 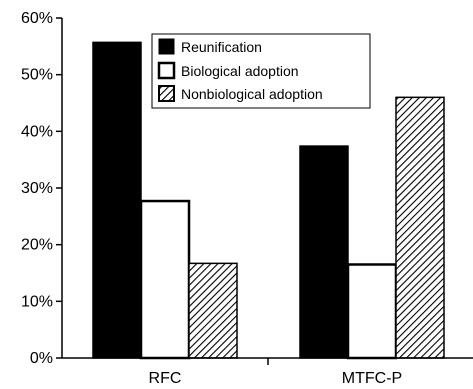 What do you see at coordinates (37, 301) in the screenshot?
I see `y-tick-label: 10%` at bounding box center [37, 301].